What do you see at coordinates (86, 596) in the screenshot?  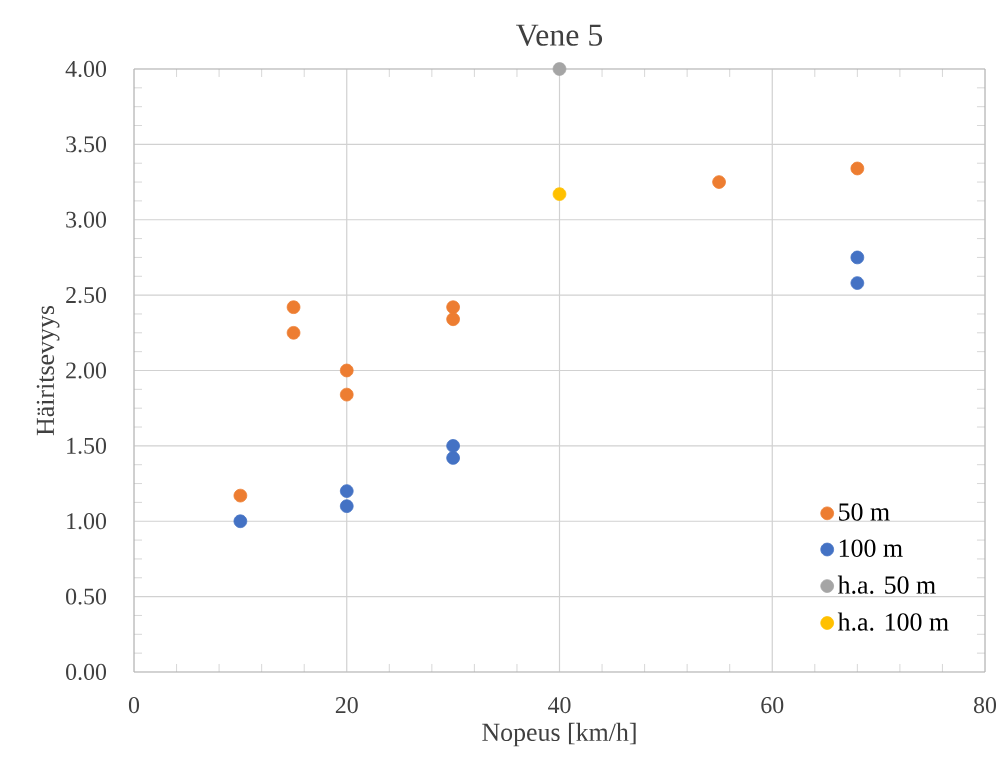 I see `y-tick-label: 0.50` at bounding box center [86, 596].